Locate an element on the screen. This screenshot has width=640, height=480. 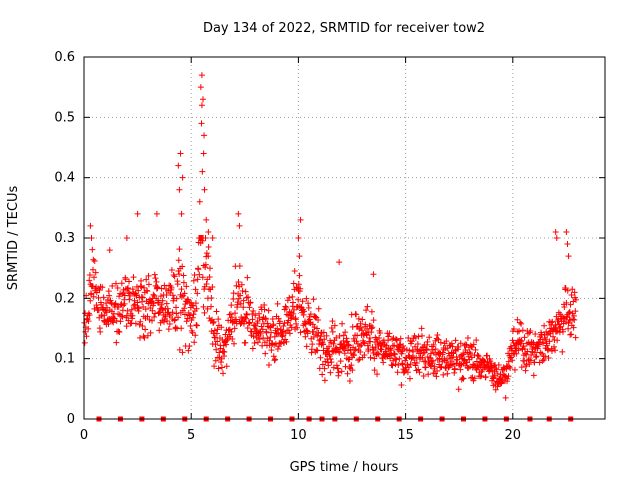
y-tick-label: 0.2 is located at coordinates (64, 298).